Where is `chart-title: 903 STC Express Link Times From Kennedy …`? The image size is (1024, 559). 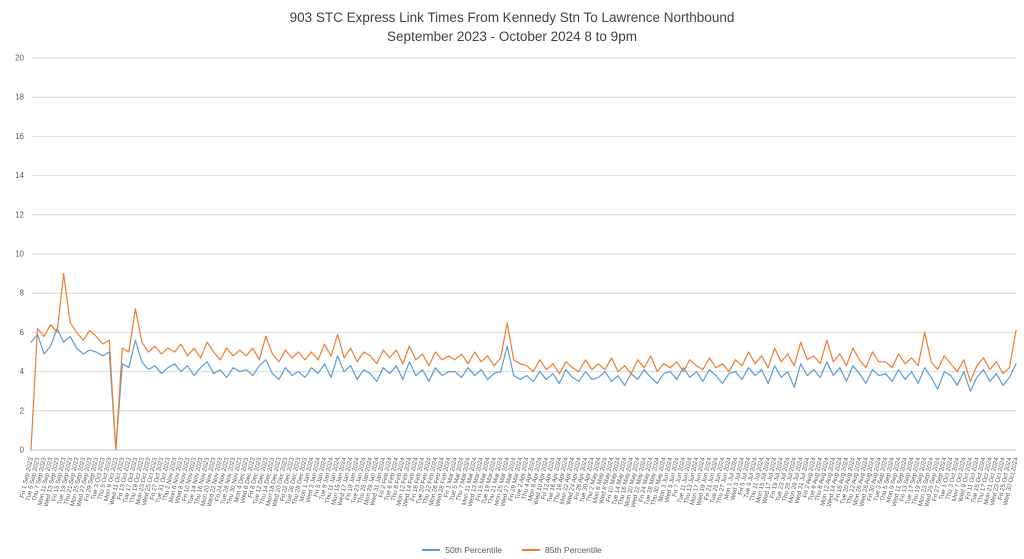
chart-title: 903 STC Express Link Times From Kennedy … is located at coordinates (512, 17).